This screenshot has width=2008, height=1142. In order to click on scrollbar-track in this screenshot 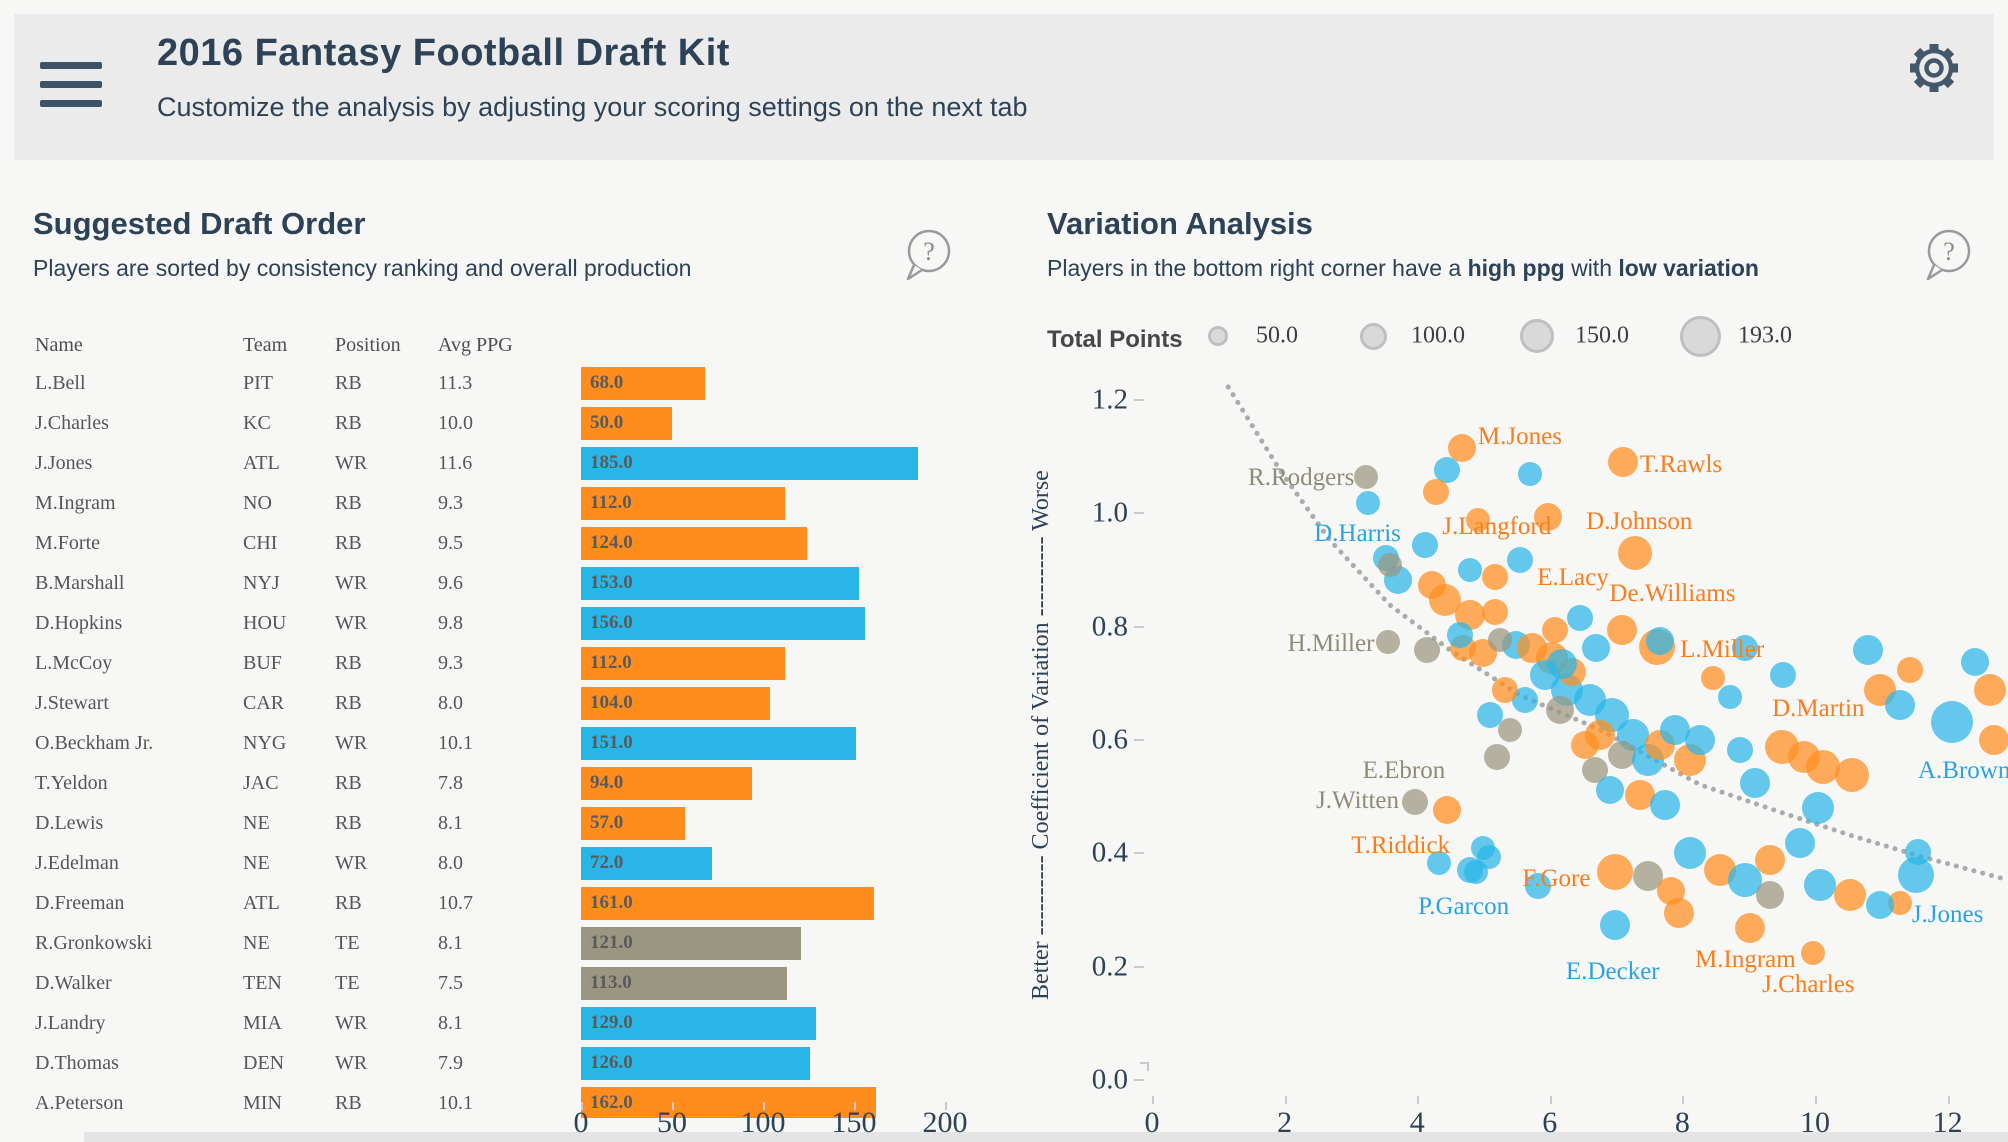, I will do `click(1046, 1137)`.